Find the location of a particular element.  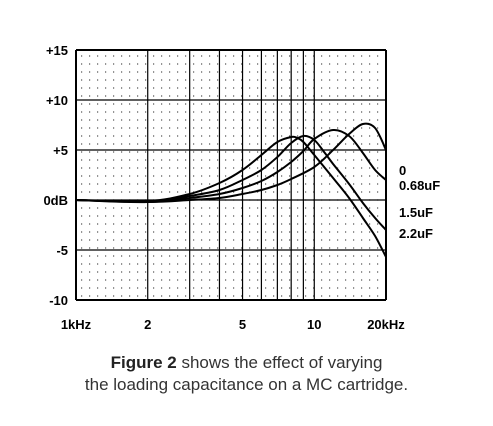

caption-line-1: Figure 2 shows the effect of varying is located at coordinates (246, 363).